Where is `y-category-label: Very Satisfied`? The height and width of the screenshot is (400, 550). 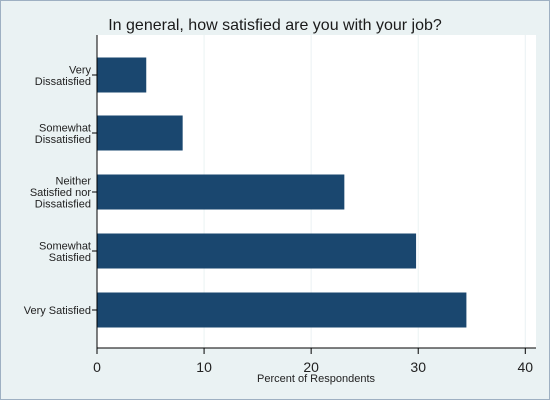 y-category-label: Very Satisfied is located at coordinates (57, 311).